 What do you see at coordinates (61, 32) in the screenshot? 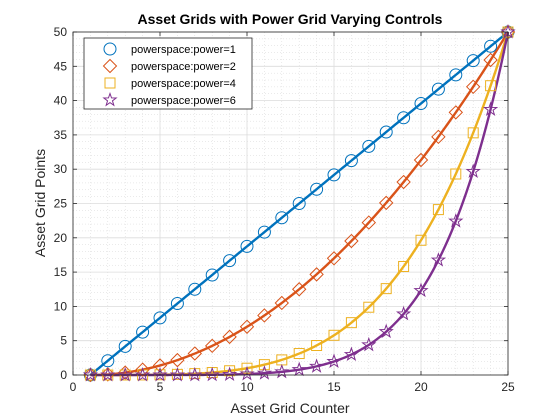
I see `y-tick-label: 50` at bounding box center [61, 32].